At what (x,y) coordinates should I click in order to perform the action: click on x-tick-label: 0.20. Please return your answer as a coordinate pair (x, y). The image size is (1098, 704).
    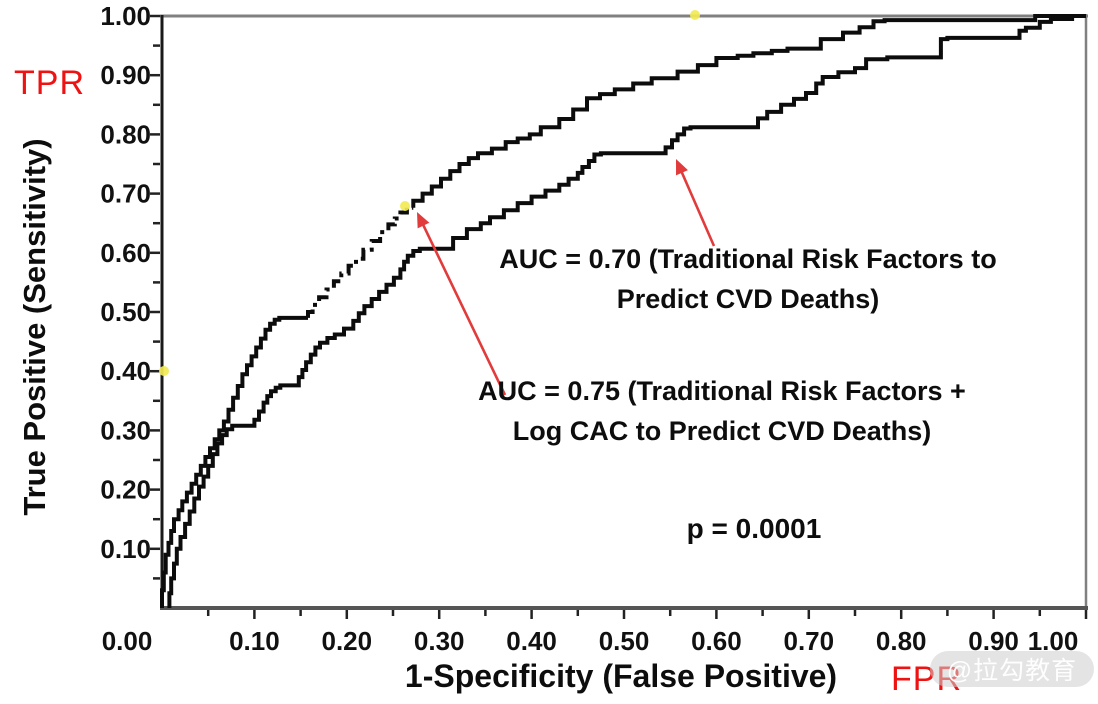
    Looking at the image, I should click on (346, 641).